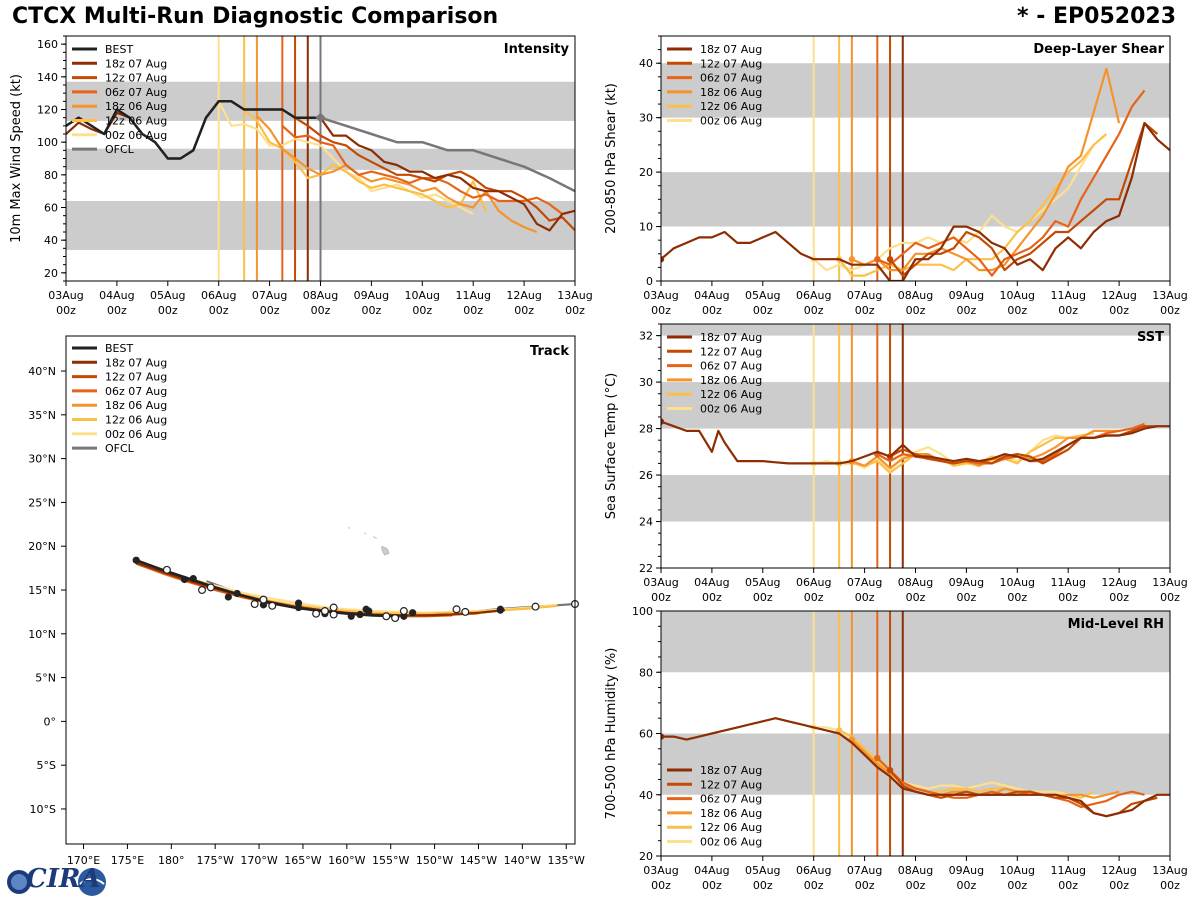 Image resolution: width=1200 pixels, height=902 pixels. I want to click on lon-tick-label: 155°W, so click(390, 860).